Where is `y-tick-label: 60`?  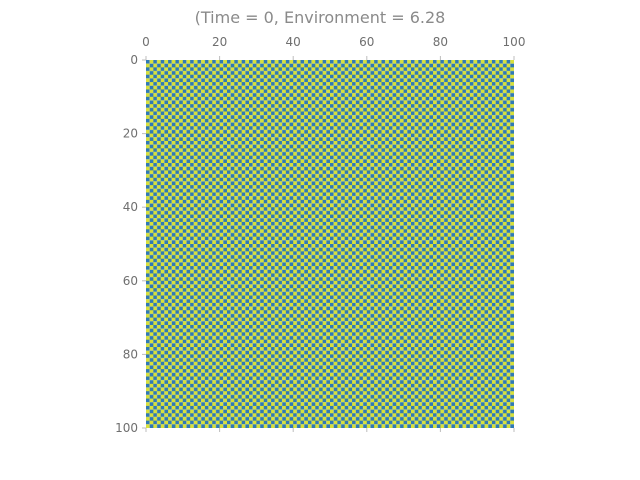 y-tick-label: 60 is located at coordinates (130, 281).